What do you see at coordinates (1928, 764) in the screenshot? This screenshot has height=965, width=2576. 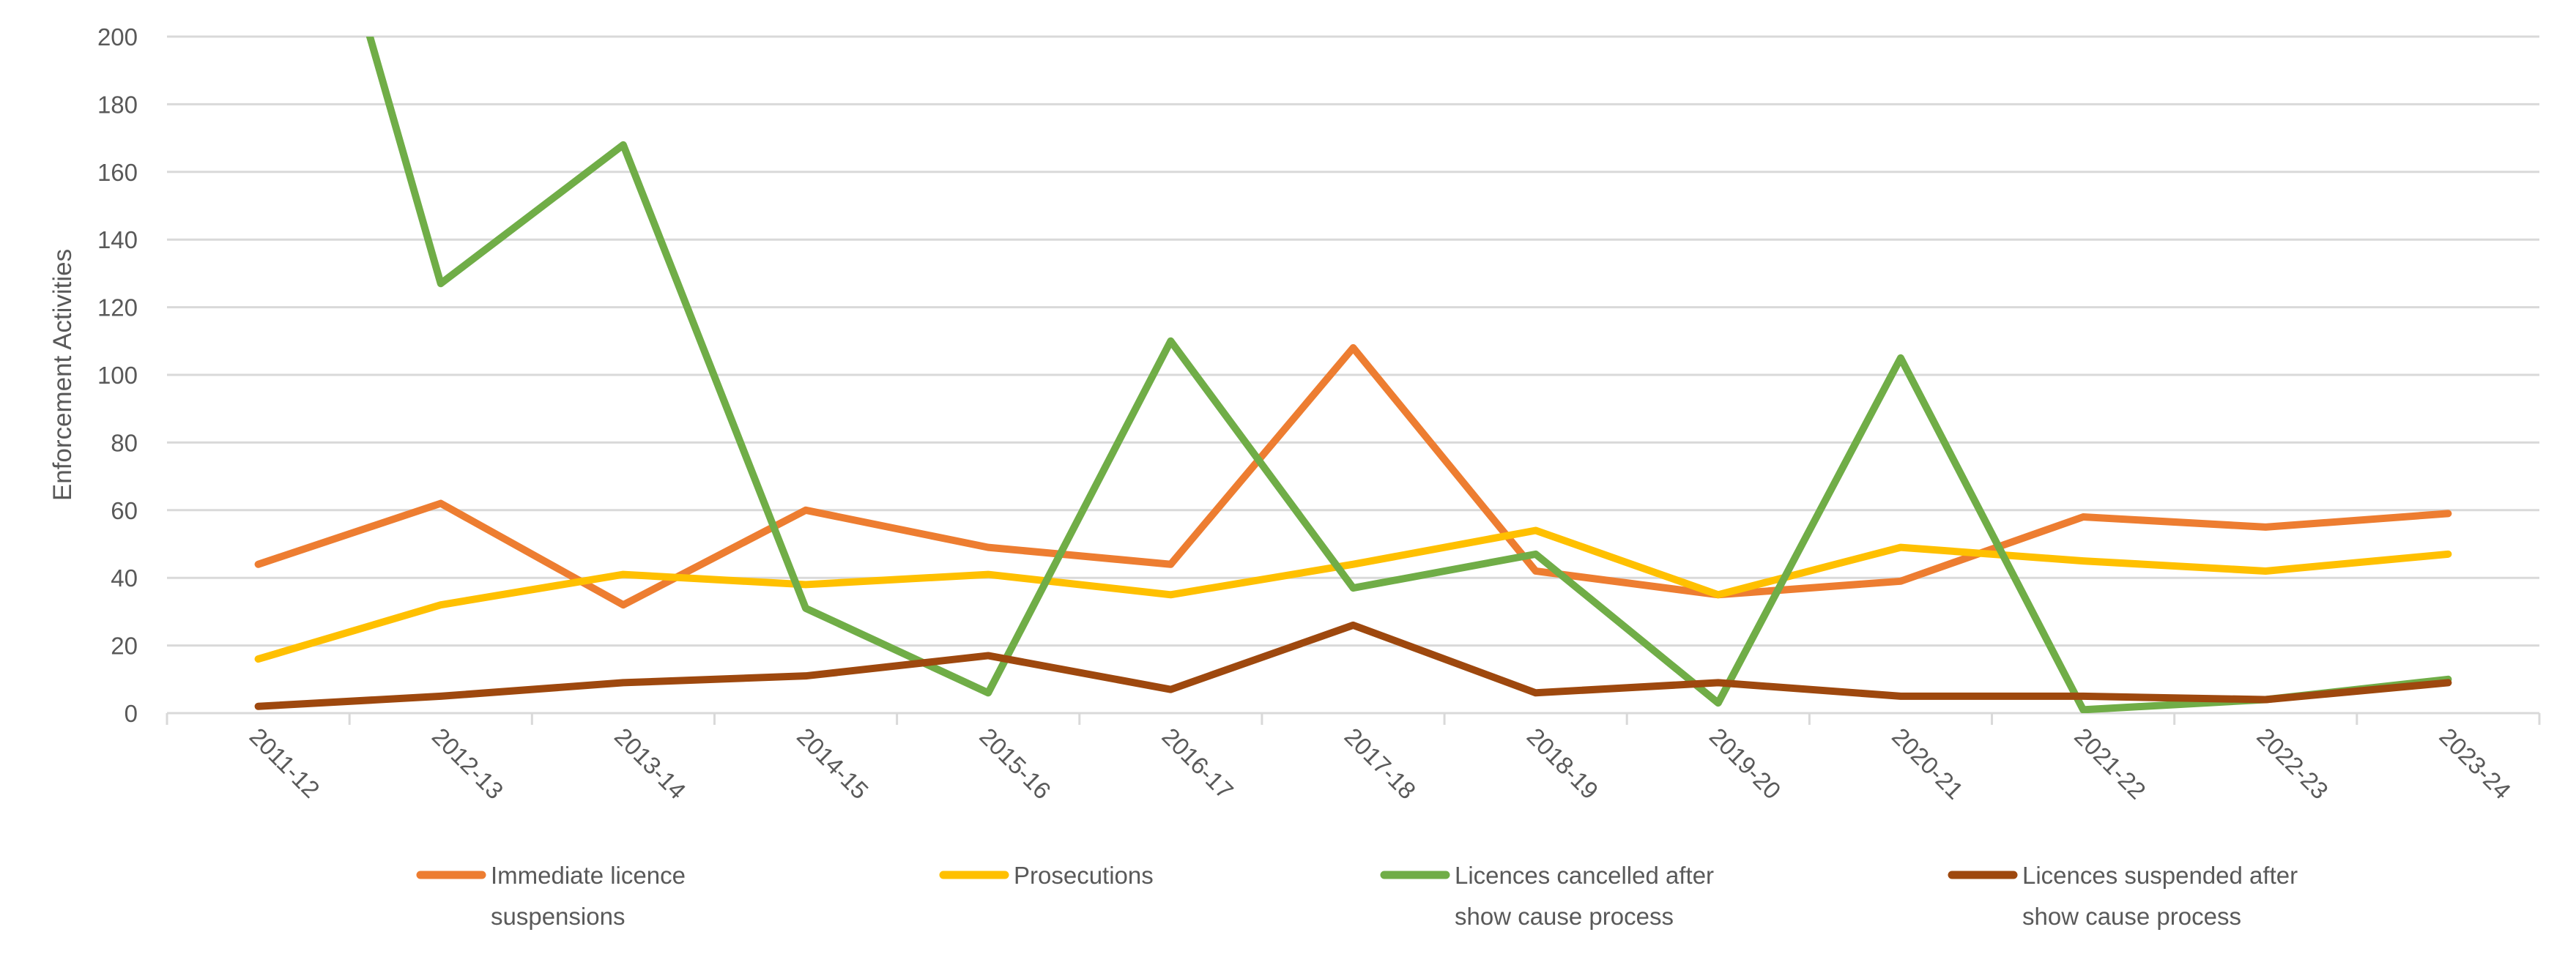 I see `x-tick-label: 2020-21` at bounding box center [1928, 764].